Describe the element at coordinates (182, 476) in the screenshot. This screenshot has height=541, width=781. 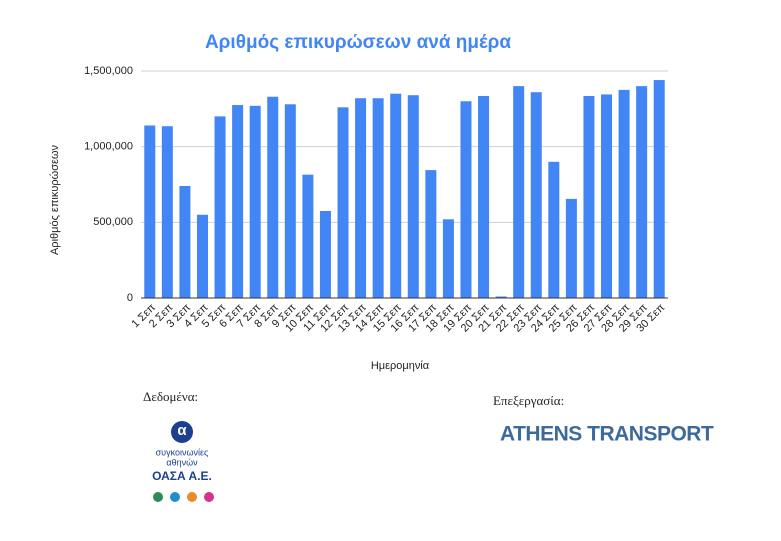
I see `oasa-name: ΟΑΣΑ Α.Ε.` at that location.